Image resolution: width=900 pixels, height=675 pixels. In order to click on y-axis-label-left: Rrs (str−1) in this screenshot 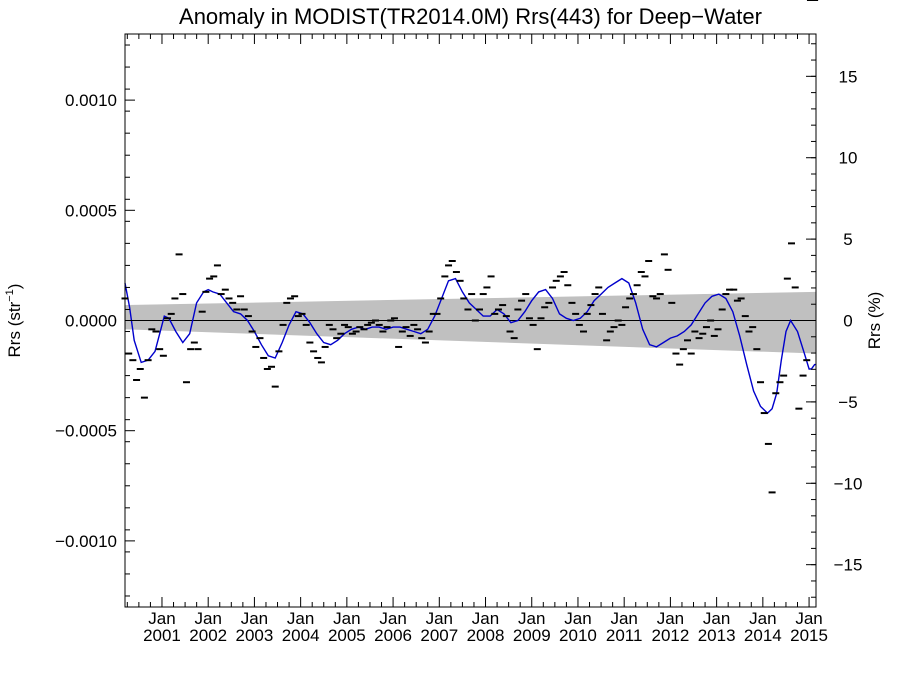, I will do `click(14, 321)`.